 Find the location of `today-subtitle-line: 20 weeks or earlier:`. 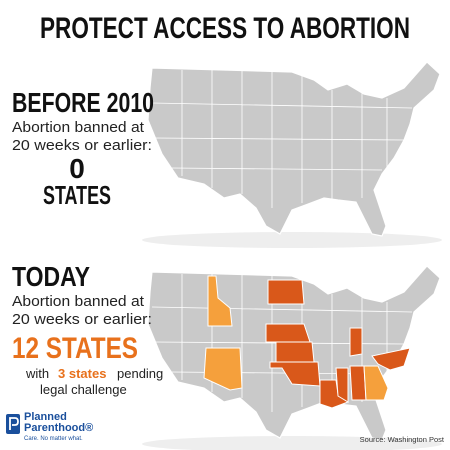

today-subtitle-line: 20 weeks or earlier: is located at coordinates (82, 319).